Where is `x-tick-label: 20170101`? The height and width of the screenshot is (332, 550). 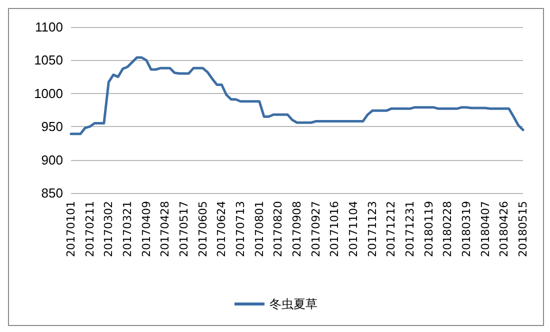 x-tick-label: 20170101 is located at coordinates (71, 229).